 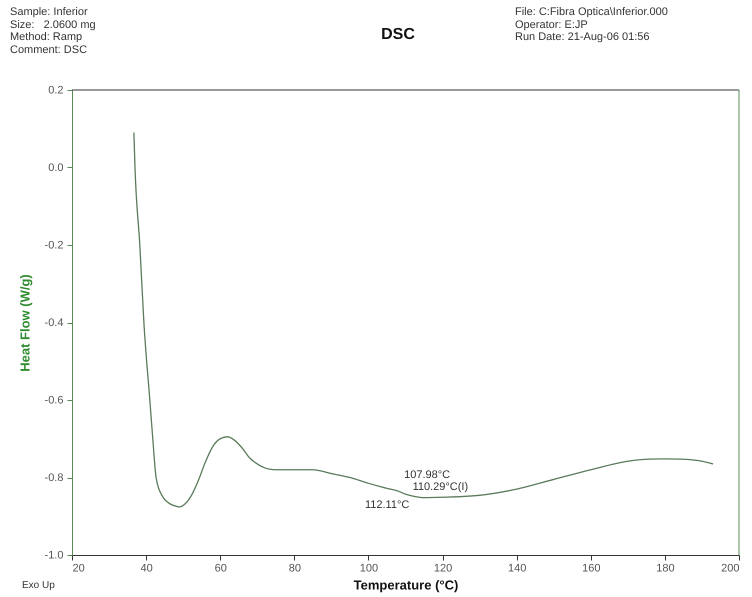 I want to click on x-tick-label: 140, so click(x=517, y=568).